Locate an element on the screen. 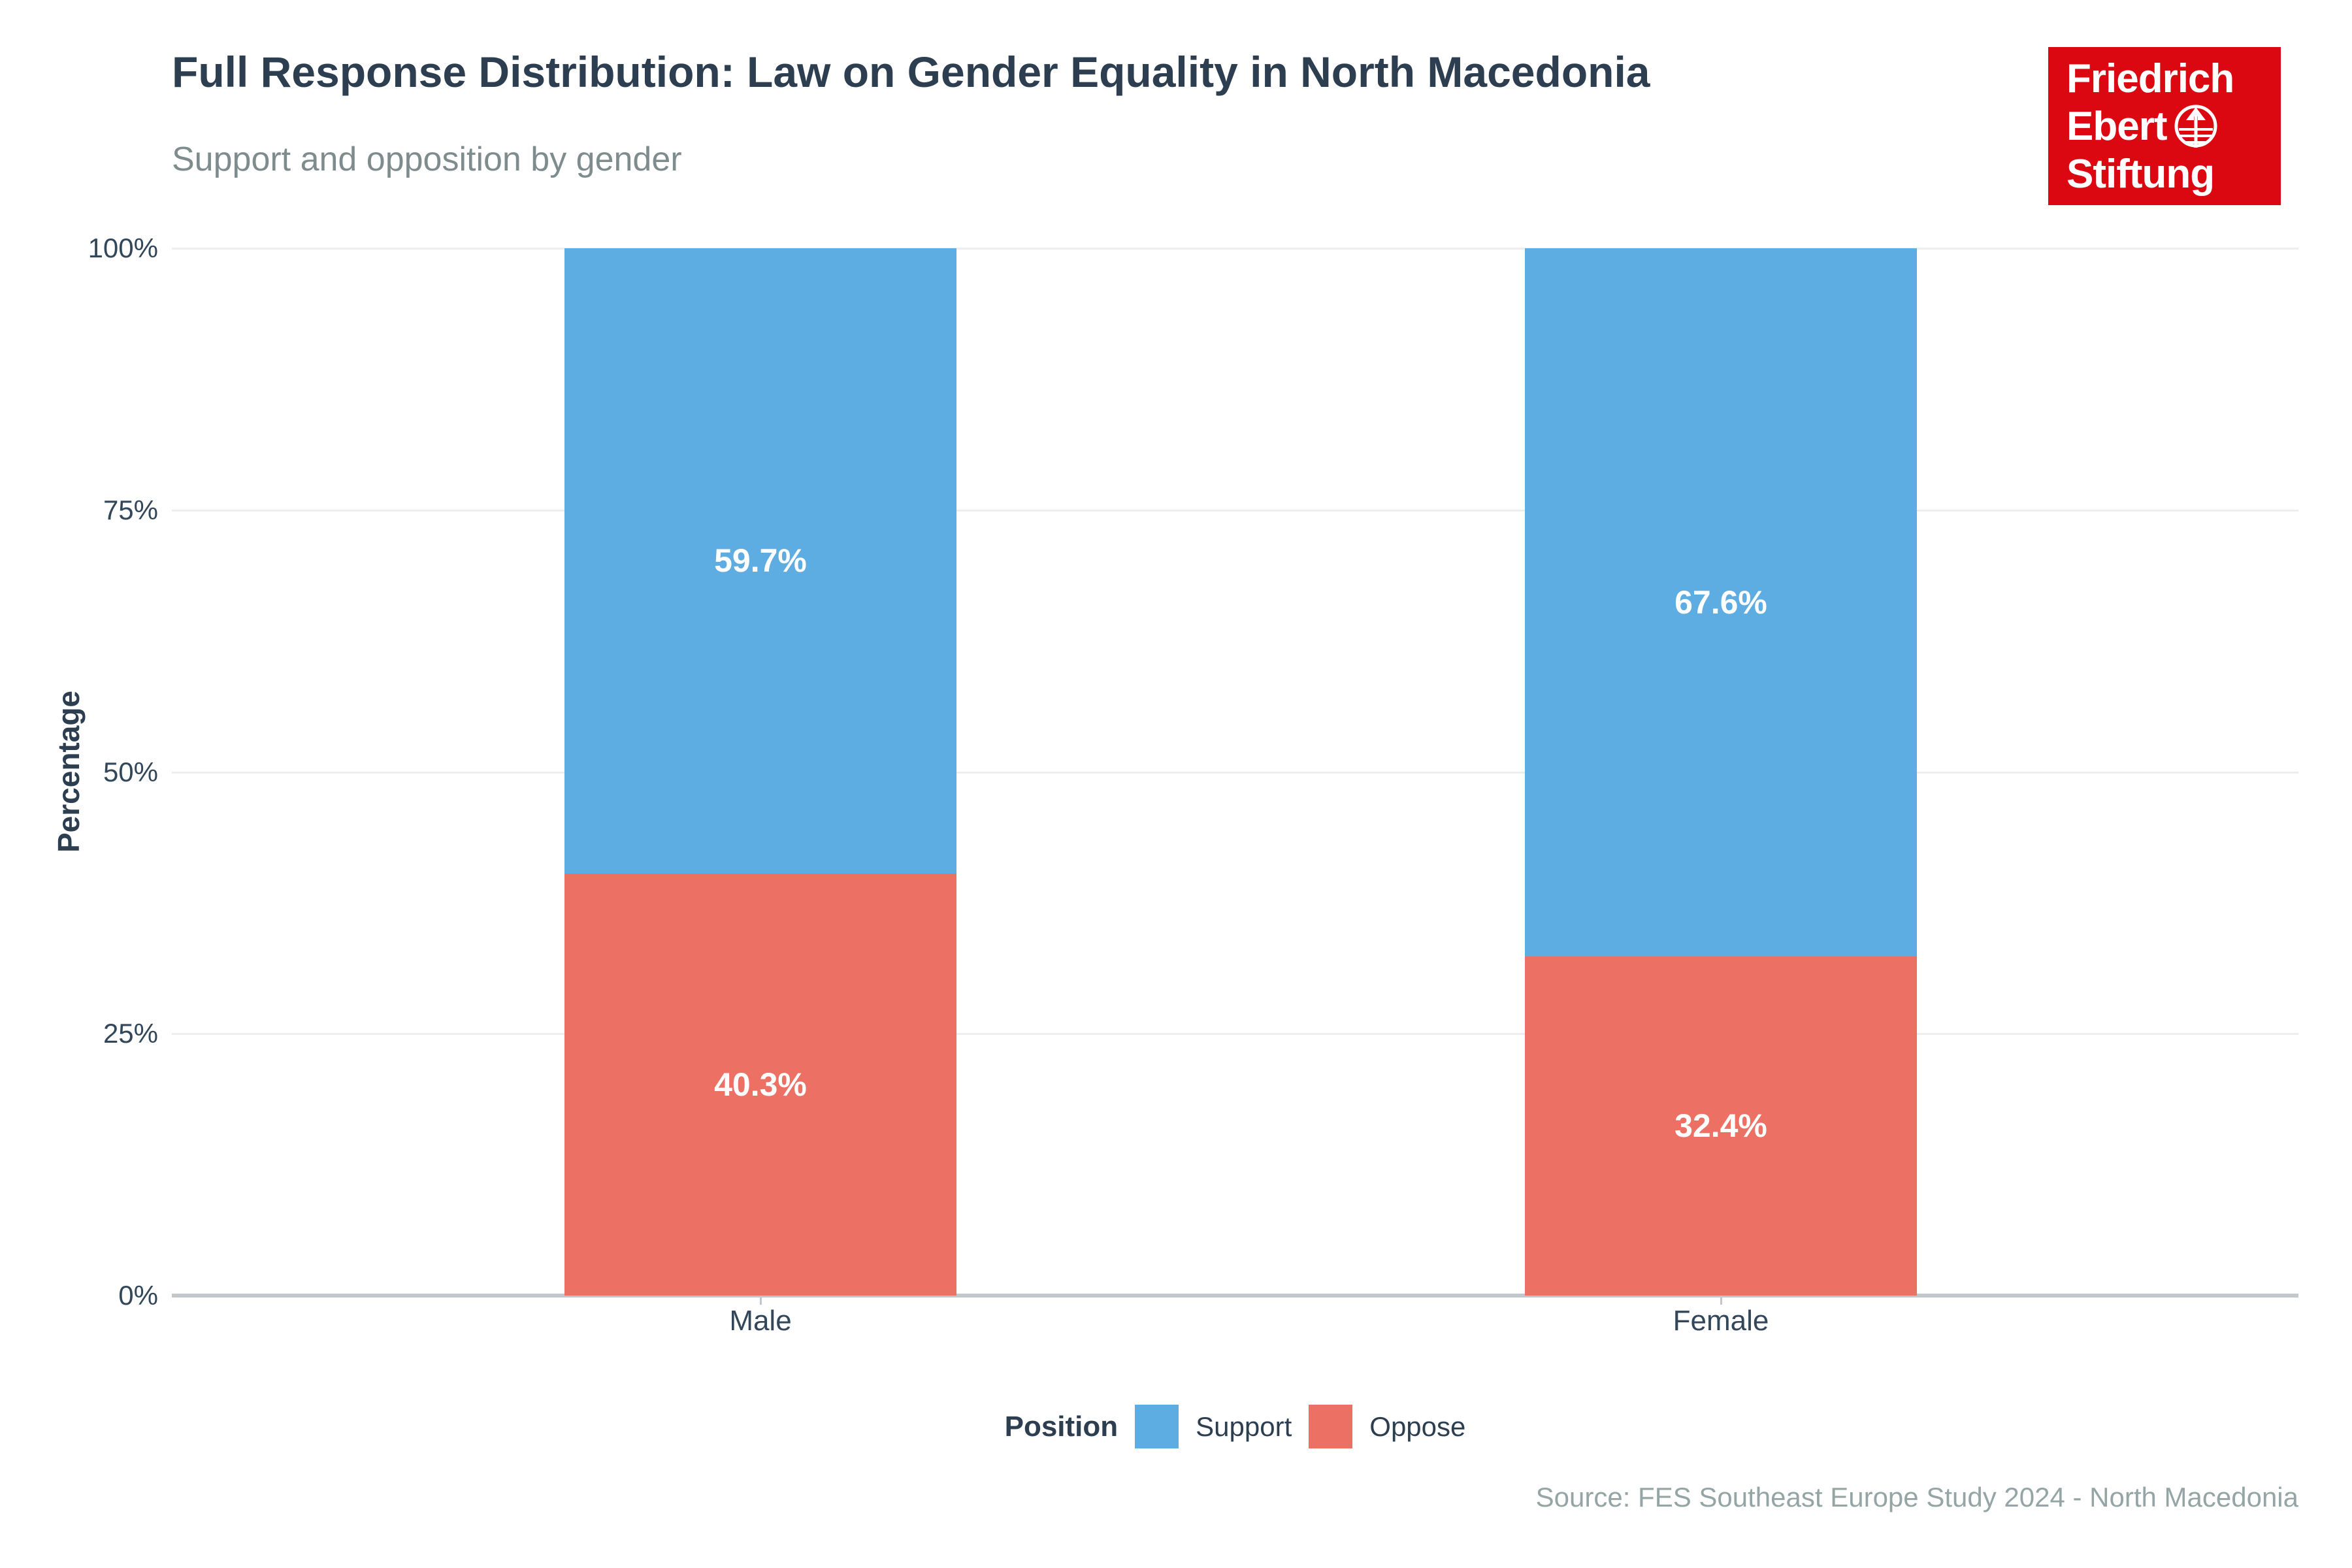  legend: Position Support Oppose is located at coordinates (1235, 1426).